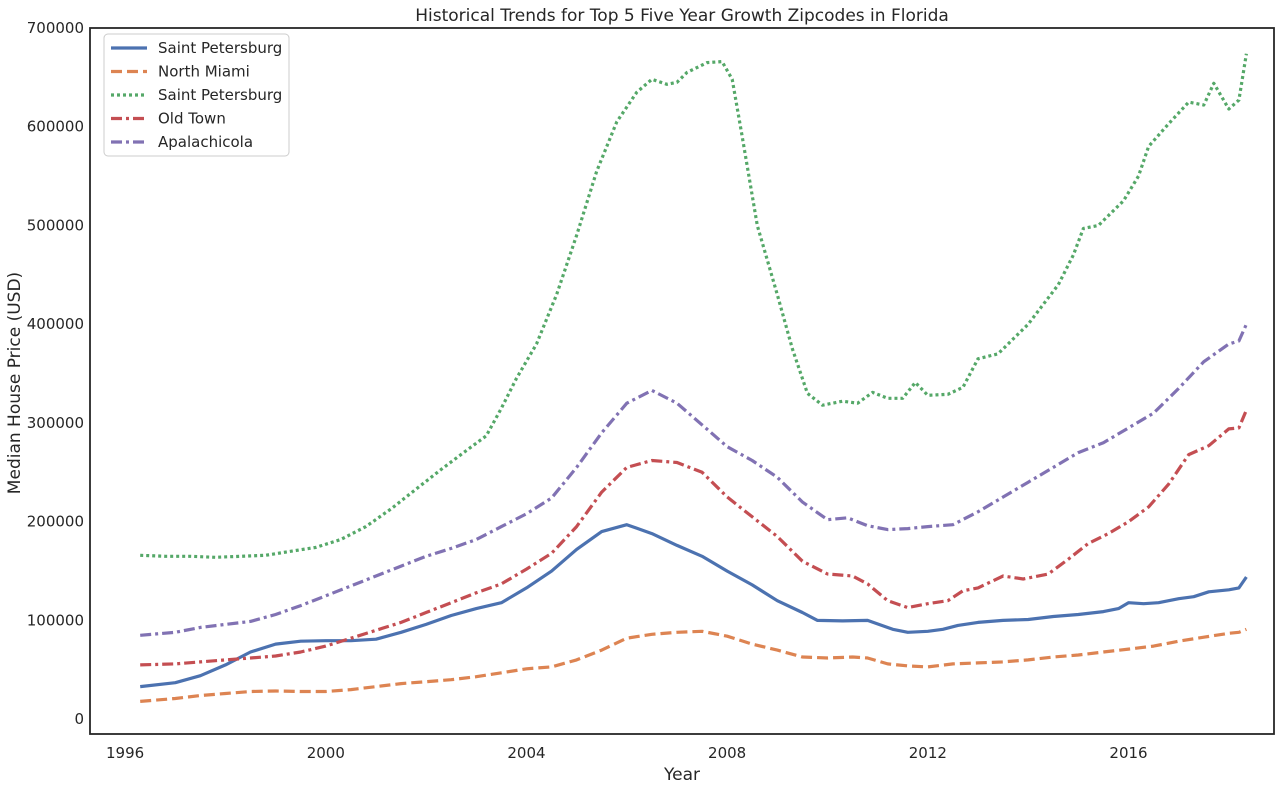 The image size is (1275, 790). Describe the element at coordinates (1128, 753) in the screenshot. I see `x-tick-label: 2016` at that location.